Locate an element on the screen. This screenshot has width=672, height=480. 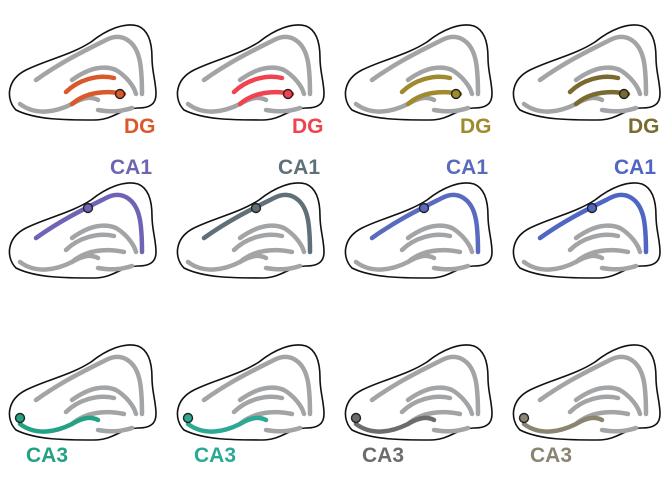
panel-ca3-3: CA3 is located at coordinates (418, 405).